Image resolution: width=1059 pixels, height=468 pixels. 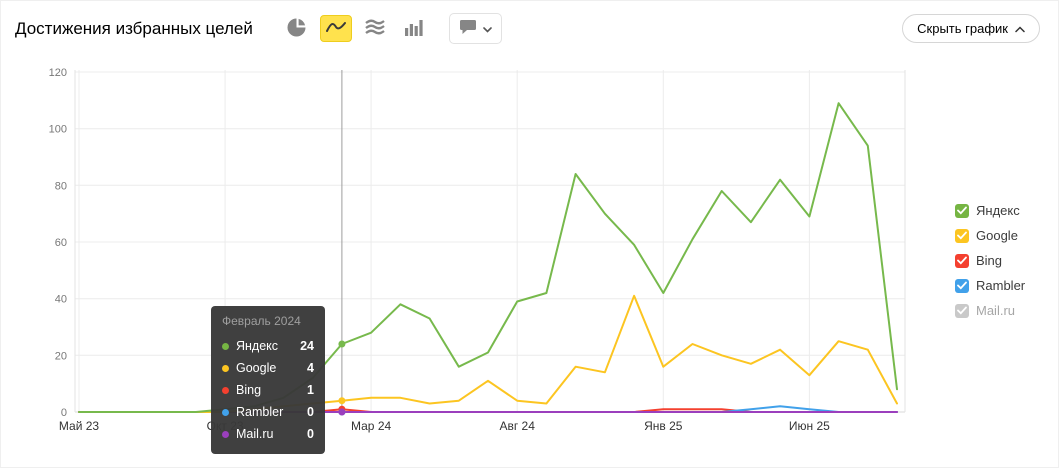 What do you see at coordinates (58, 130) in the screenshot?
I see `svg-text: 100` at bounding box center [58, 130].